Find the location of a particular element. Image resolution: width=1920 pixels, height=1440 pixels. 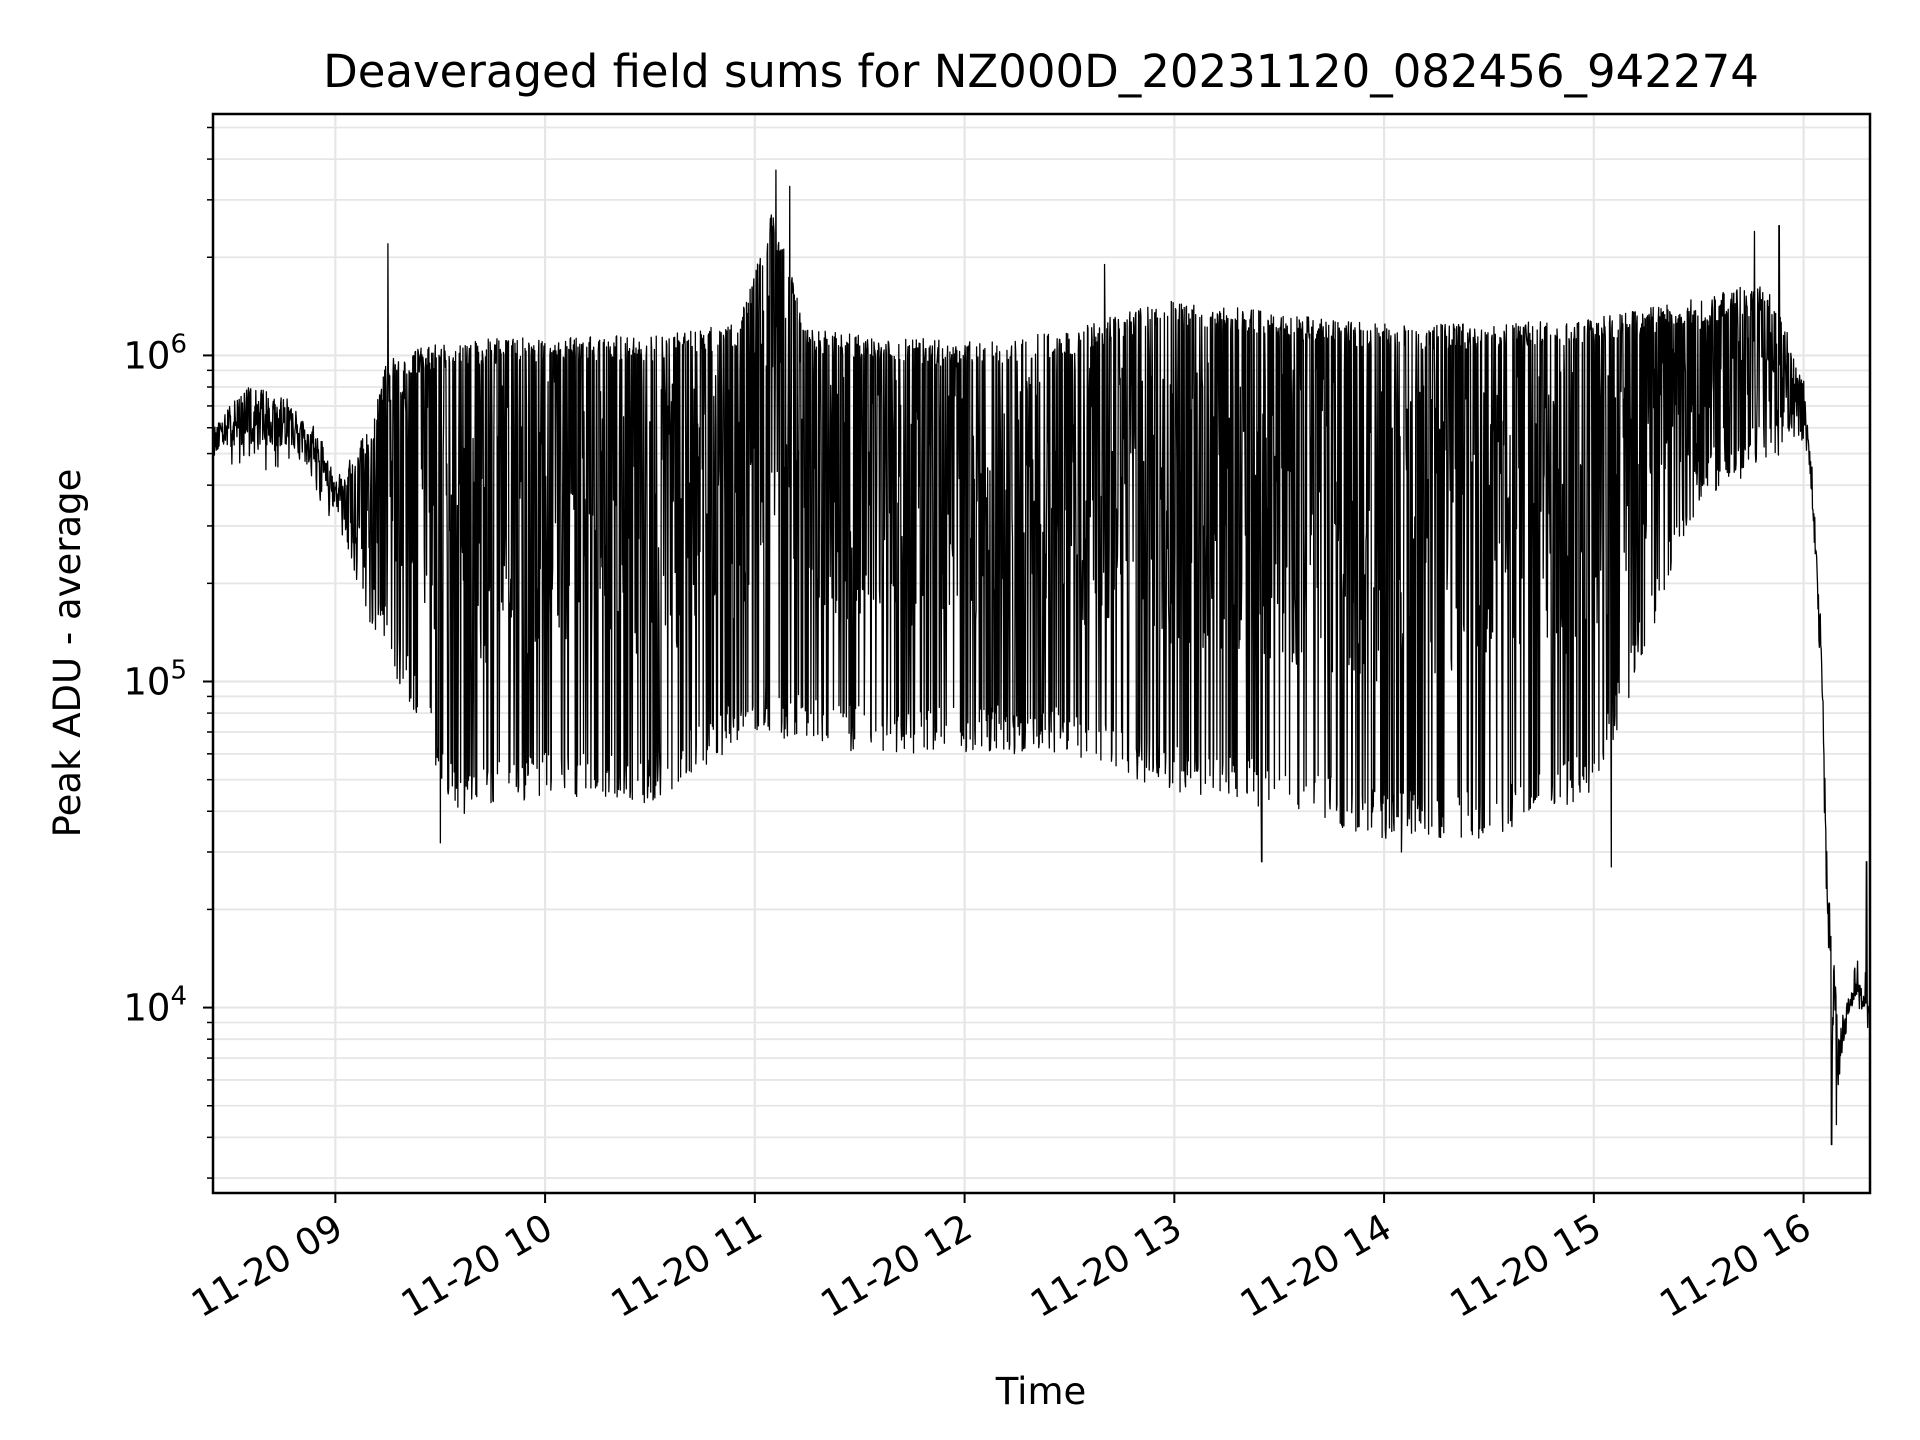

y-axis-label: Peak ADU - average is located at coordinates (67, 653).